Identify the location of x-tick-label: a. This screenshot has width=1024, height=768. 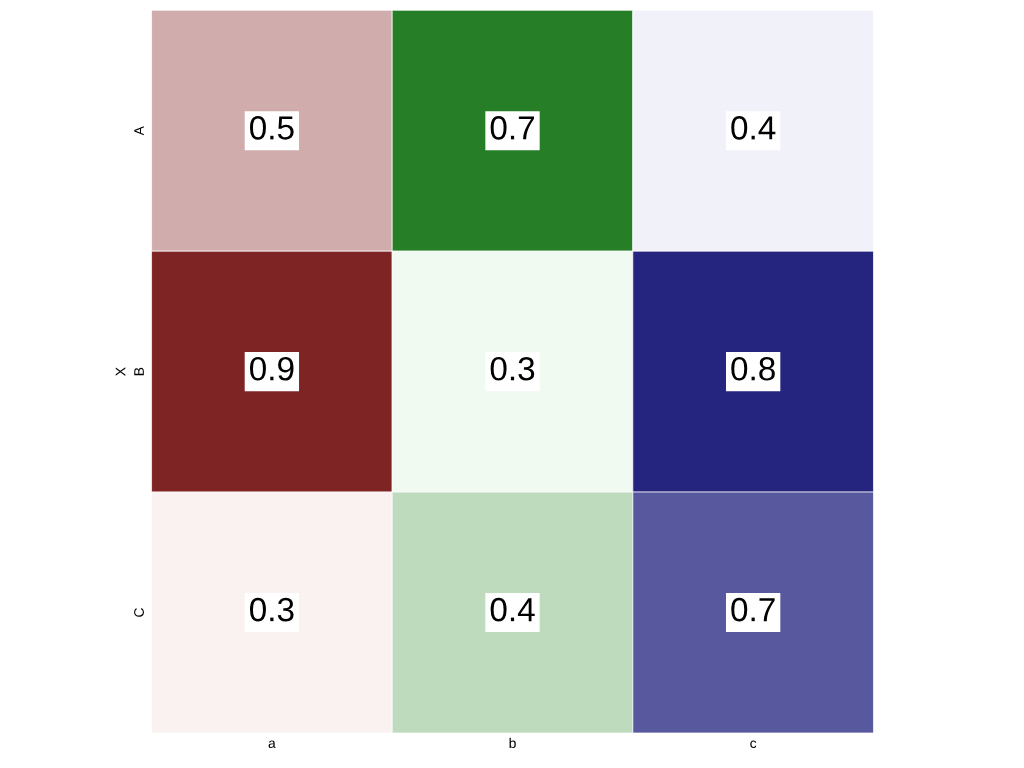
(272, 744).